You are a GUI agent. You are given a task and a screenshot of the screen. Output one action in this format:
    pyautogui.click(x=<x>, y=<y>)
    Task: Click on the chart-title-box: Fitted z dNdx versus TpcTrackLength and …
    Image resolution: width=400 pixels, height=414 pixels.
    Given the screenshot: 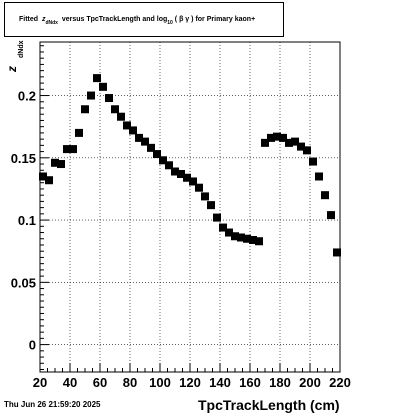 What is the action you would take?
    pyautogui.click(x=144, y=19)
    